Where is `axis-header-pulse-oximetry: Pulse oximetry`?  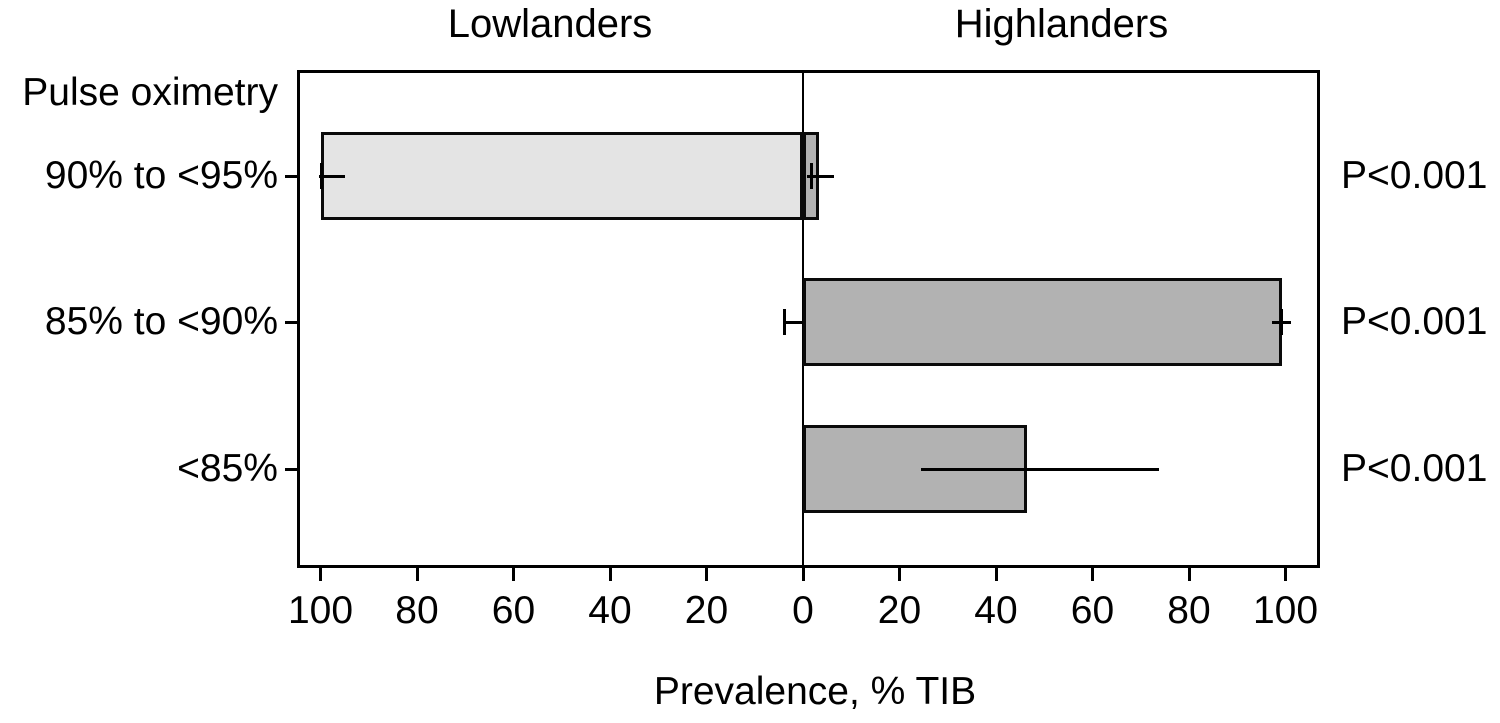
axis-header-pulse-oximetry: Pulse oximetry is located at coordinates (150, 92).